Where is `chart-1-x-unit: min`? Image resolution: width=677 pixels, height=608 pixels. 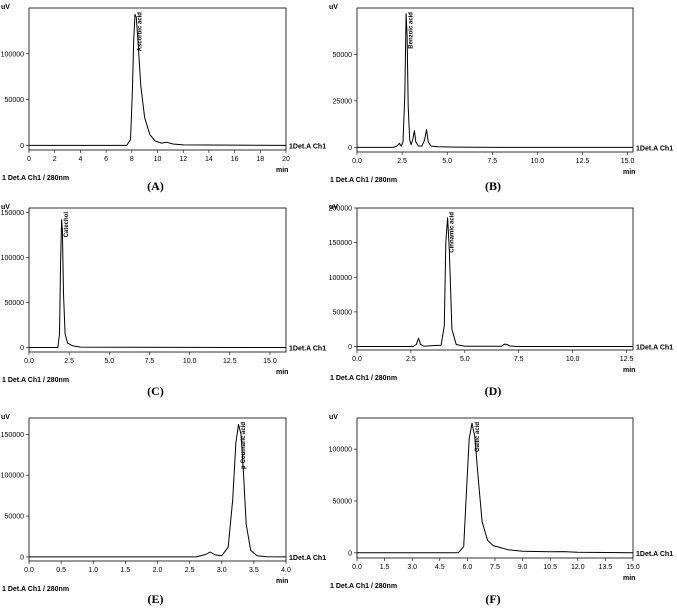 chart-1-x-unit: min is located at coordinates (282, 170).